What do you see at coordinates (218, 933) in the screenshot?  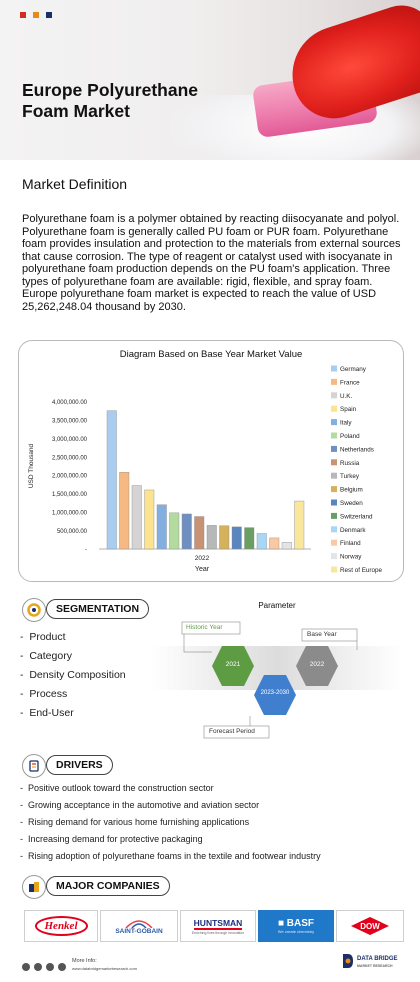 I see `huntsman-tagline: Enriching lives through innovation` at bounding box center [218, 933].